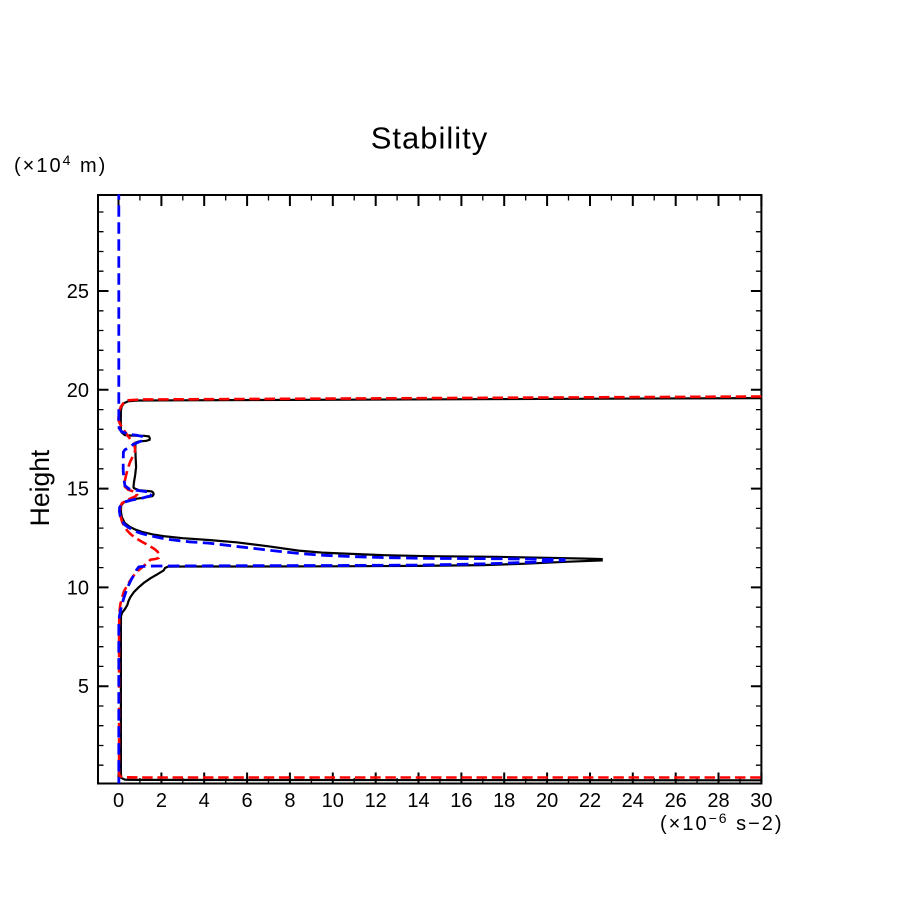 The width and height of the screenshot is (904, 904). What do you see at coordinates (504, 801) in the screenshot?
I see `svg-text: 18` at bounding box center [504, 801].